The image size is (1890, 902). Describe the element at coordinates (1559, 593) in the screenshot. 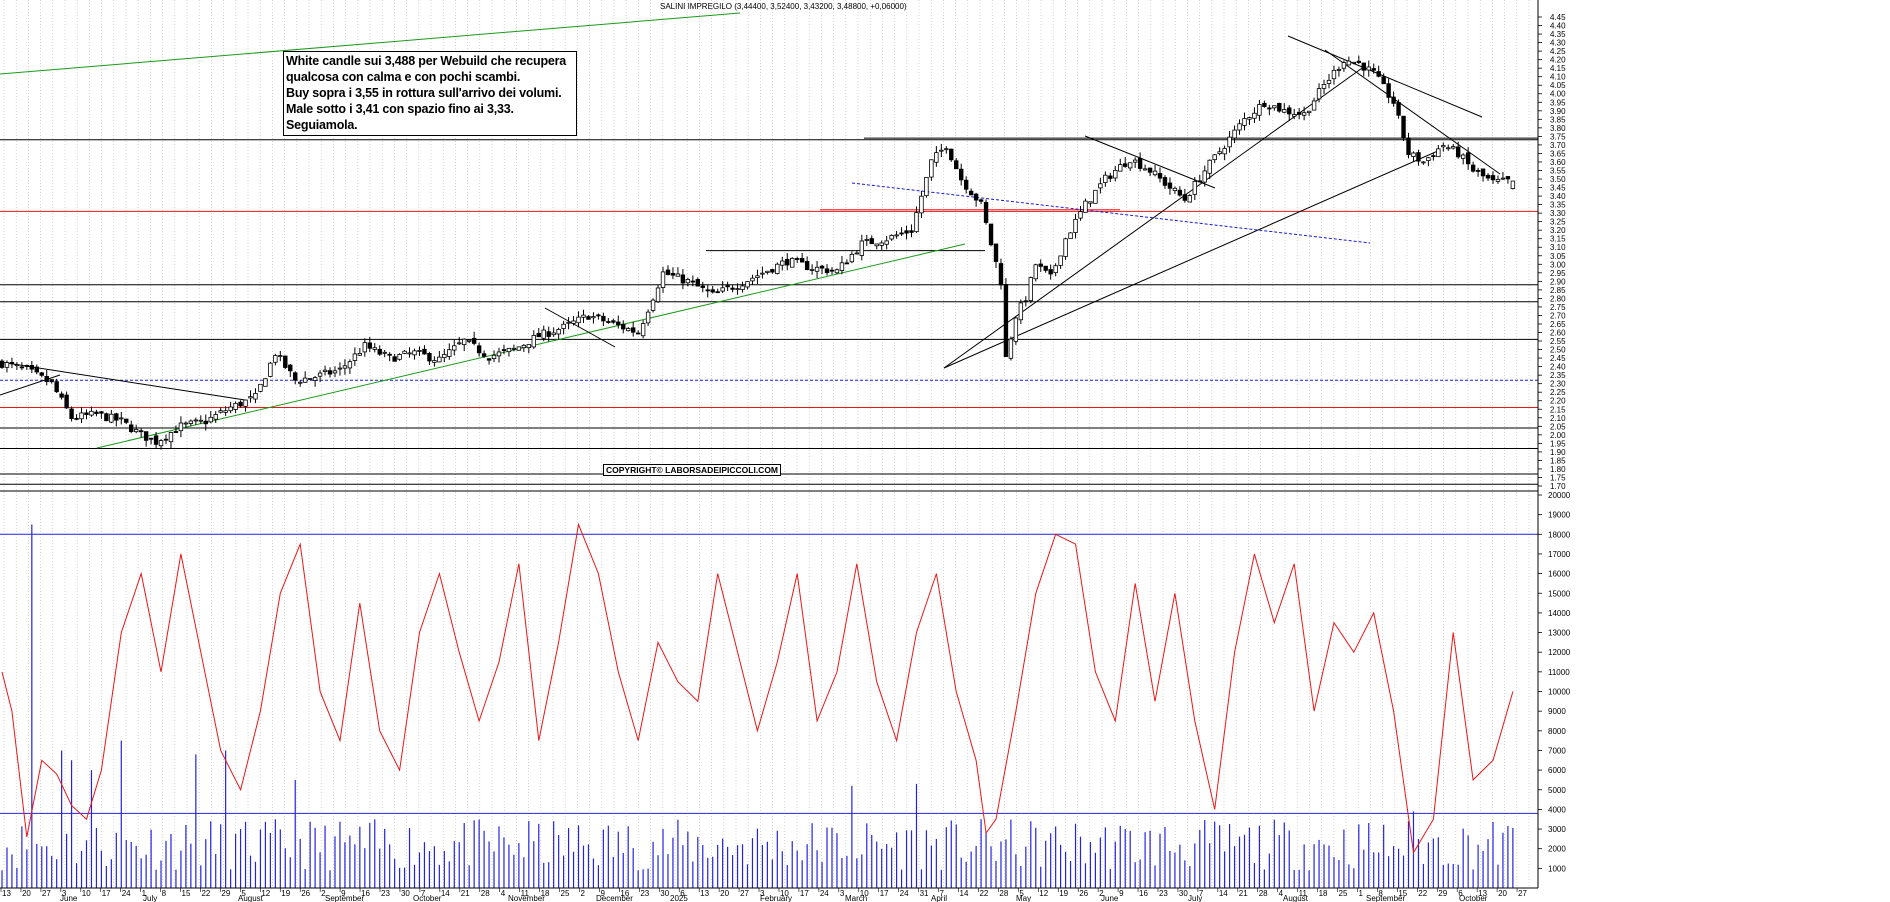

I see `volume-tick-label: 15000` at that location.